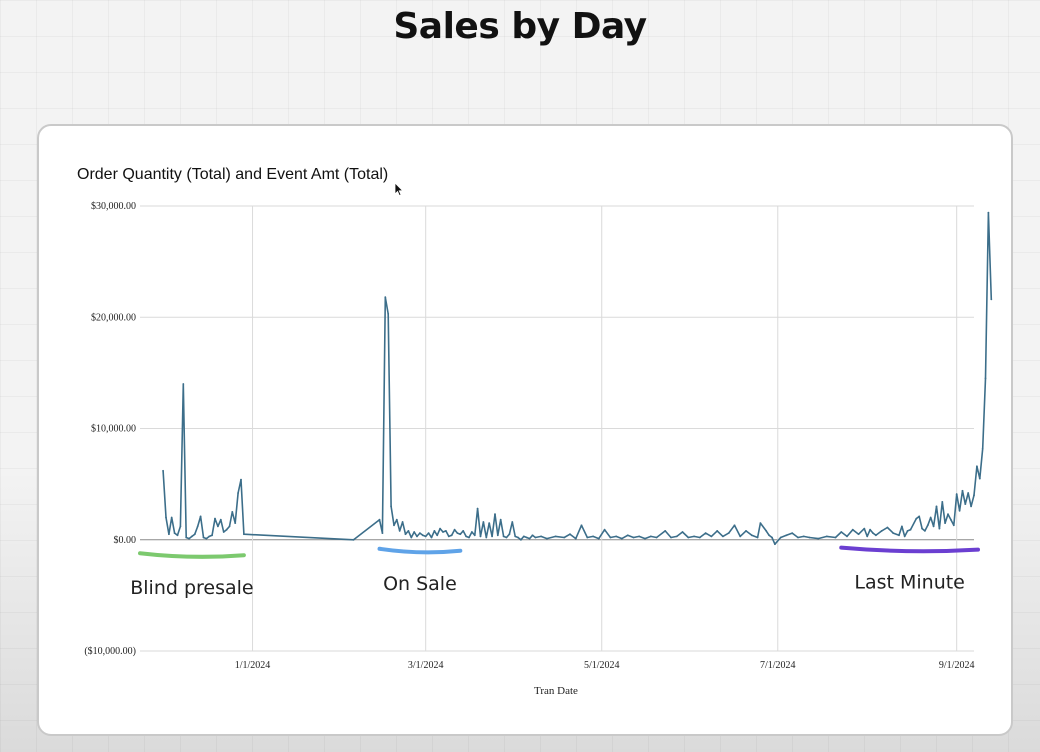 Image resolution: width=1040 pixels, height=752 pixels. What do you see at coordinates (520, 26) in the screenshot?
I see `page-title: Sales by Day` at bounding box center [520, 26].